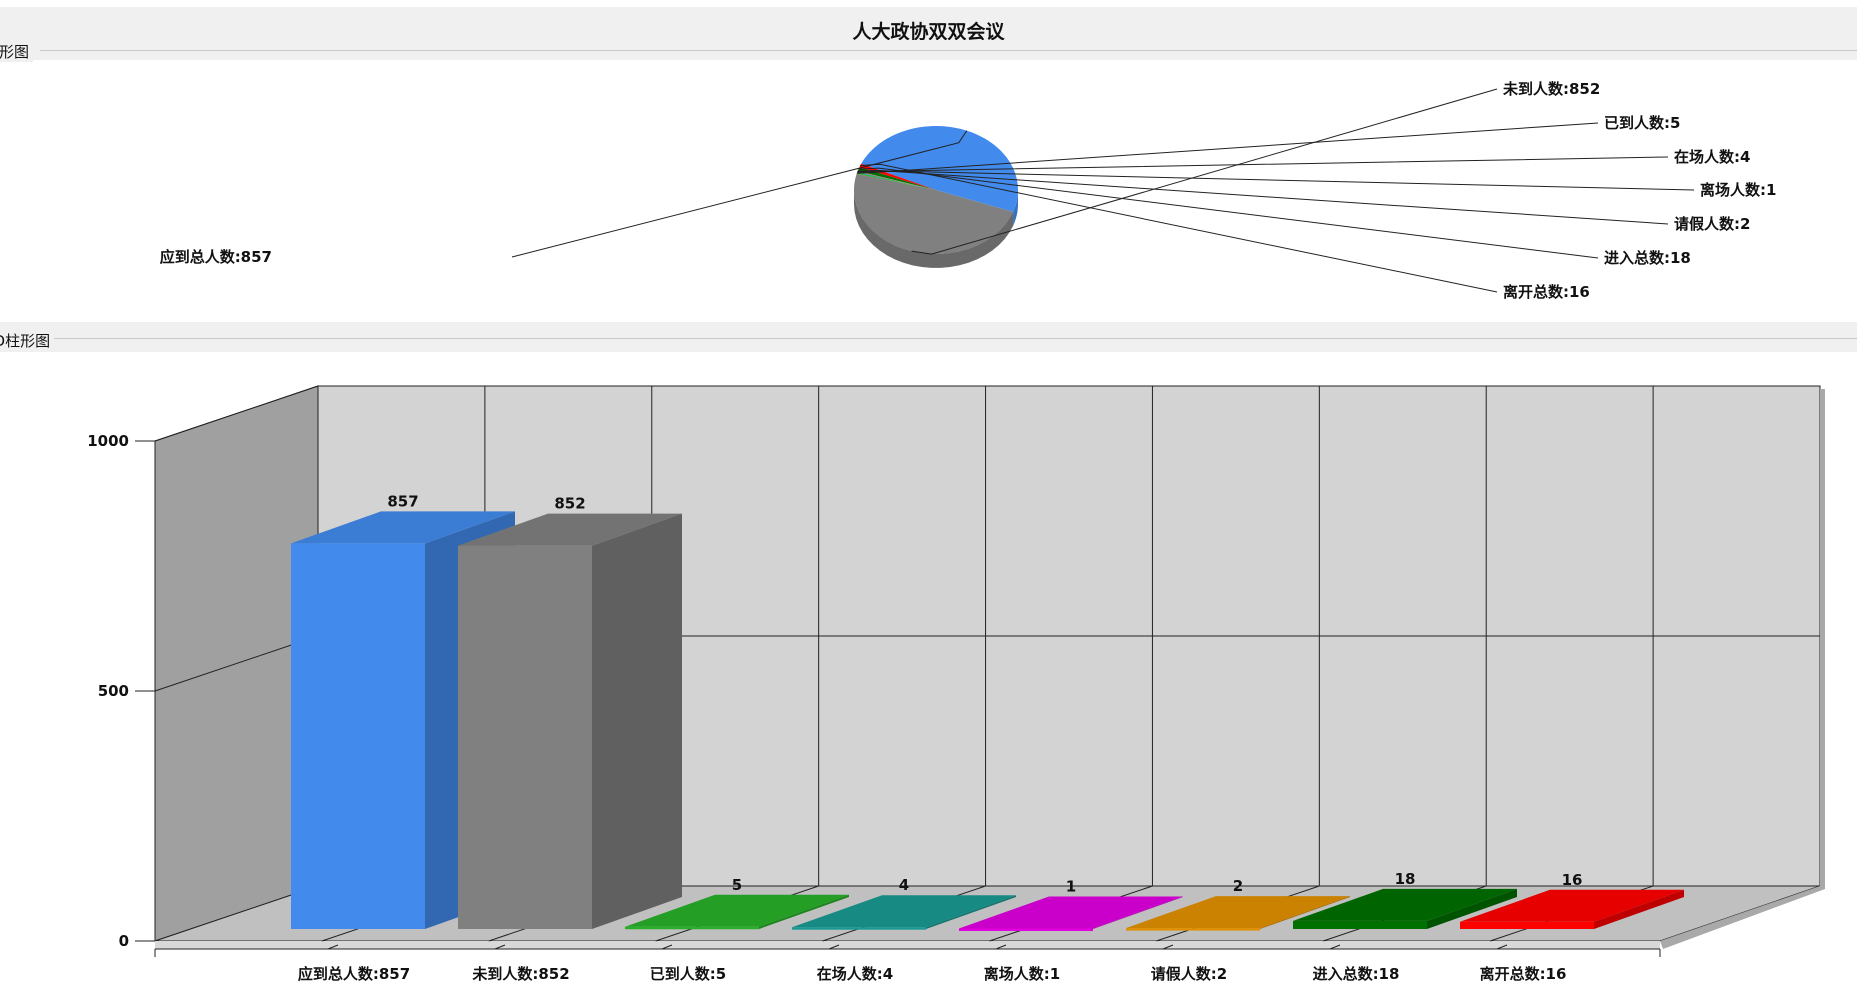 This screenshot has height=999, width=1857. I want to click on bar-value-label: 2, so click(1238, 886).